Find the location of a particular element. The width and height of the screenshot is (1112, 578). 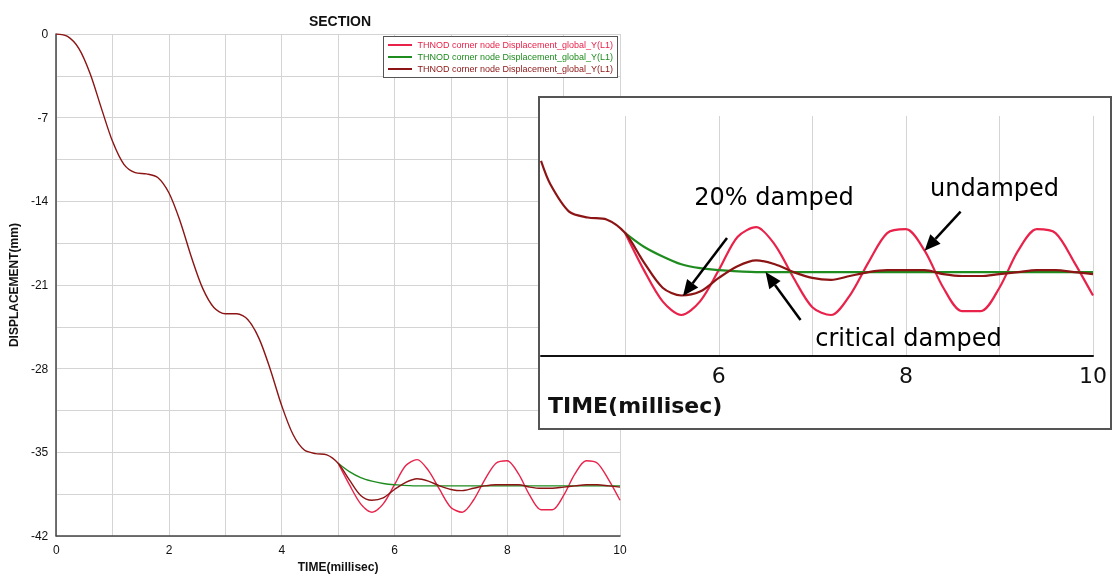

chart-title: SECTION is located at coordinates (340, 21).